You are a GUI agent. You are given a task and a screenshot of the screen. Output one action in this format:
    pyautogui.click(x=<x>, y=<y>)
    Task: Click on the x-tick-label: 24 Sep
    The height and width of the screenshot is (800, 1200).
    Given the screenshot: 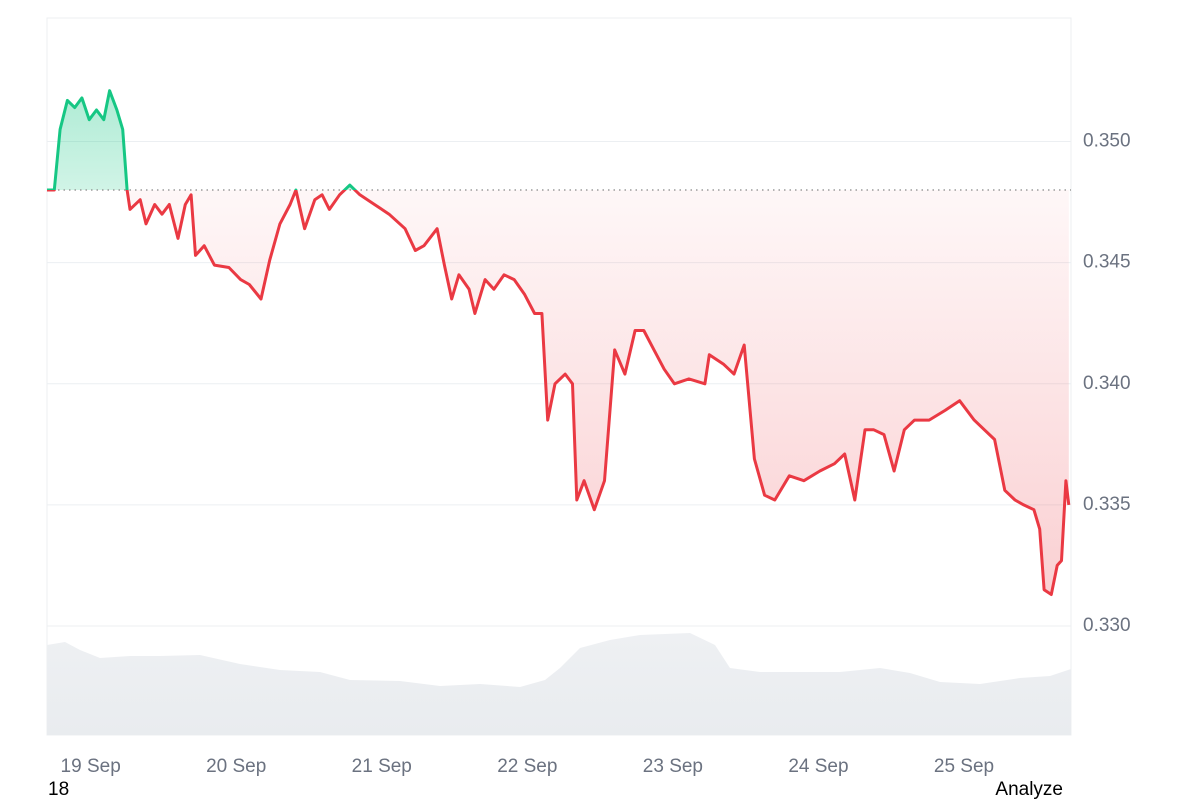 What is the action you would take?
    pyautogui.click(x=818, y=766)
    